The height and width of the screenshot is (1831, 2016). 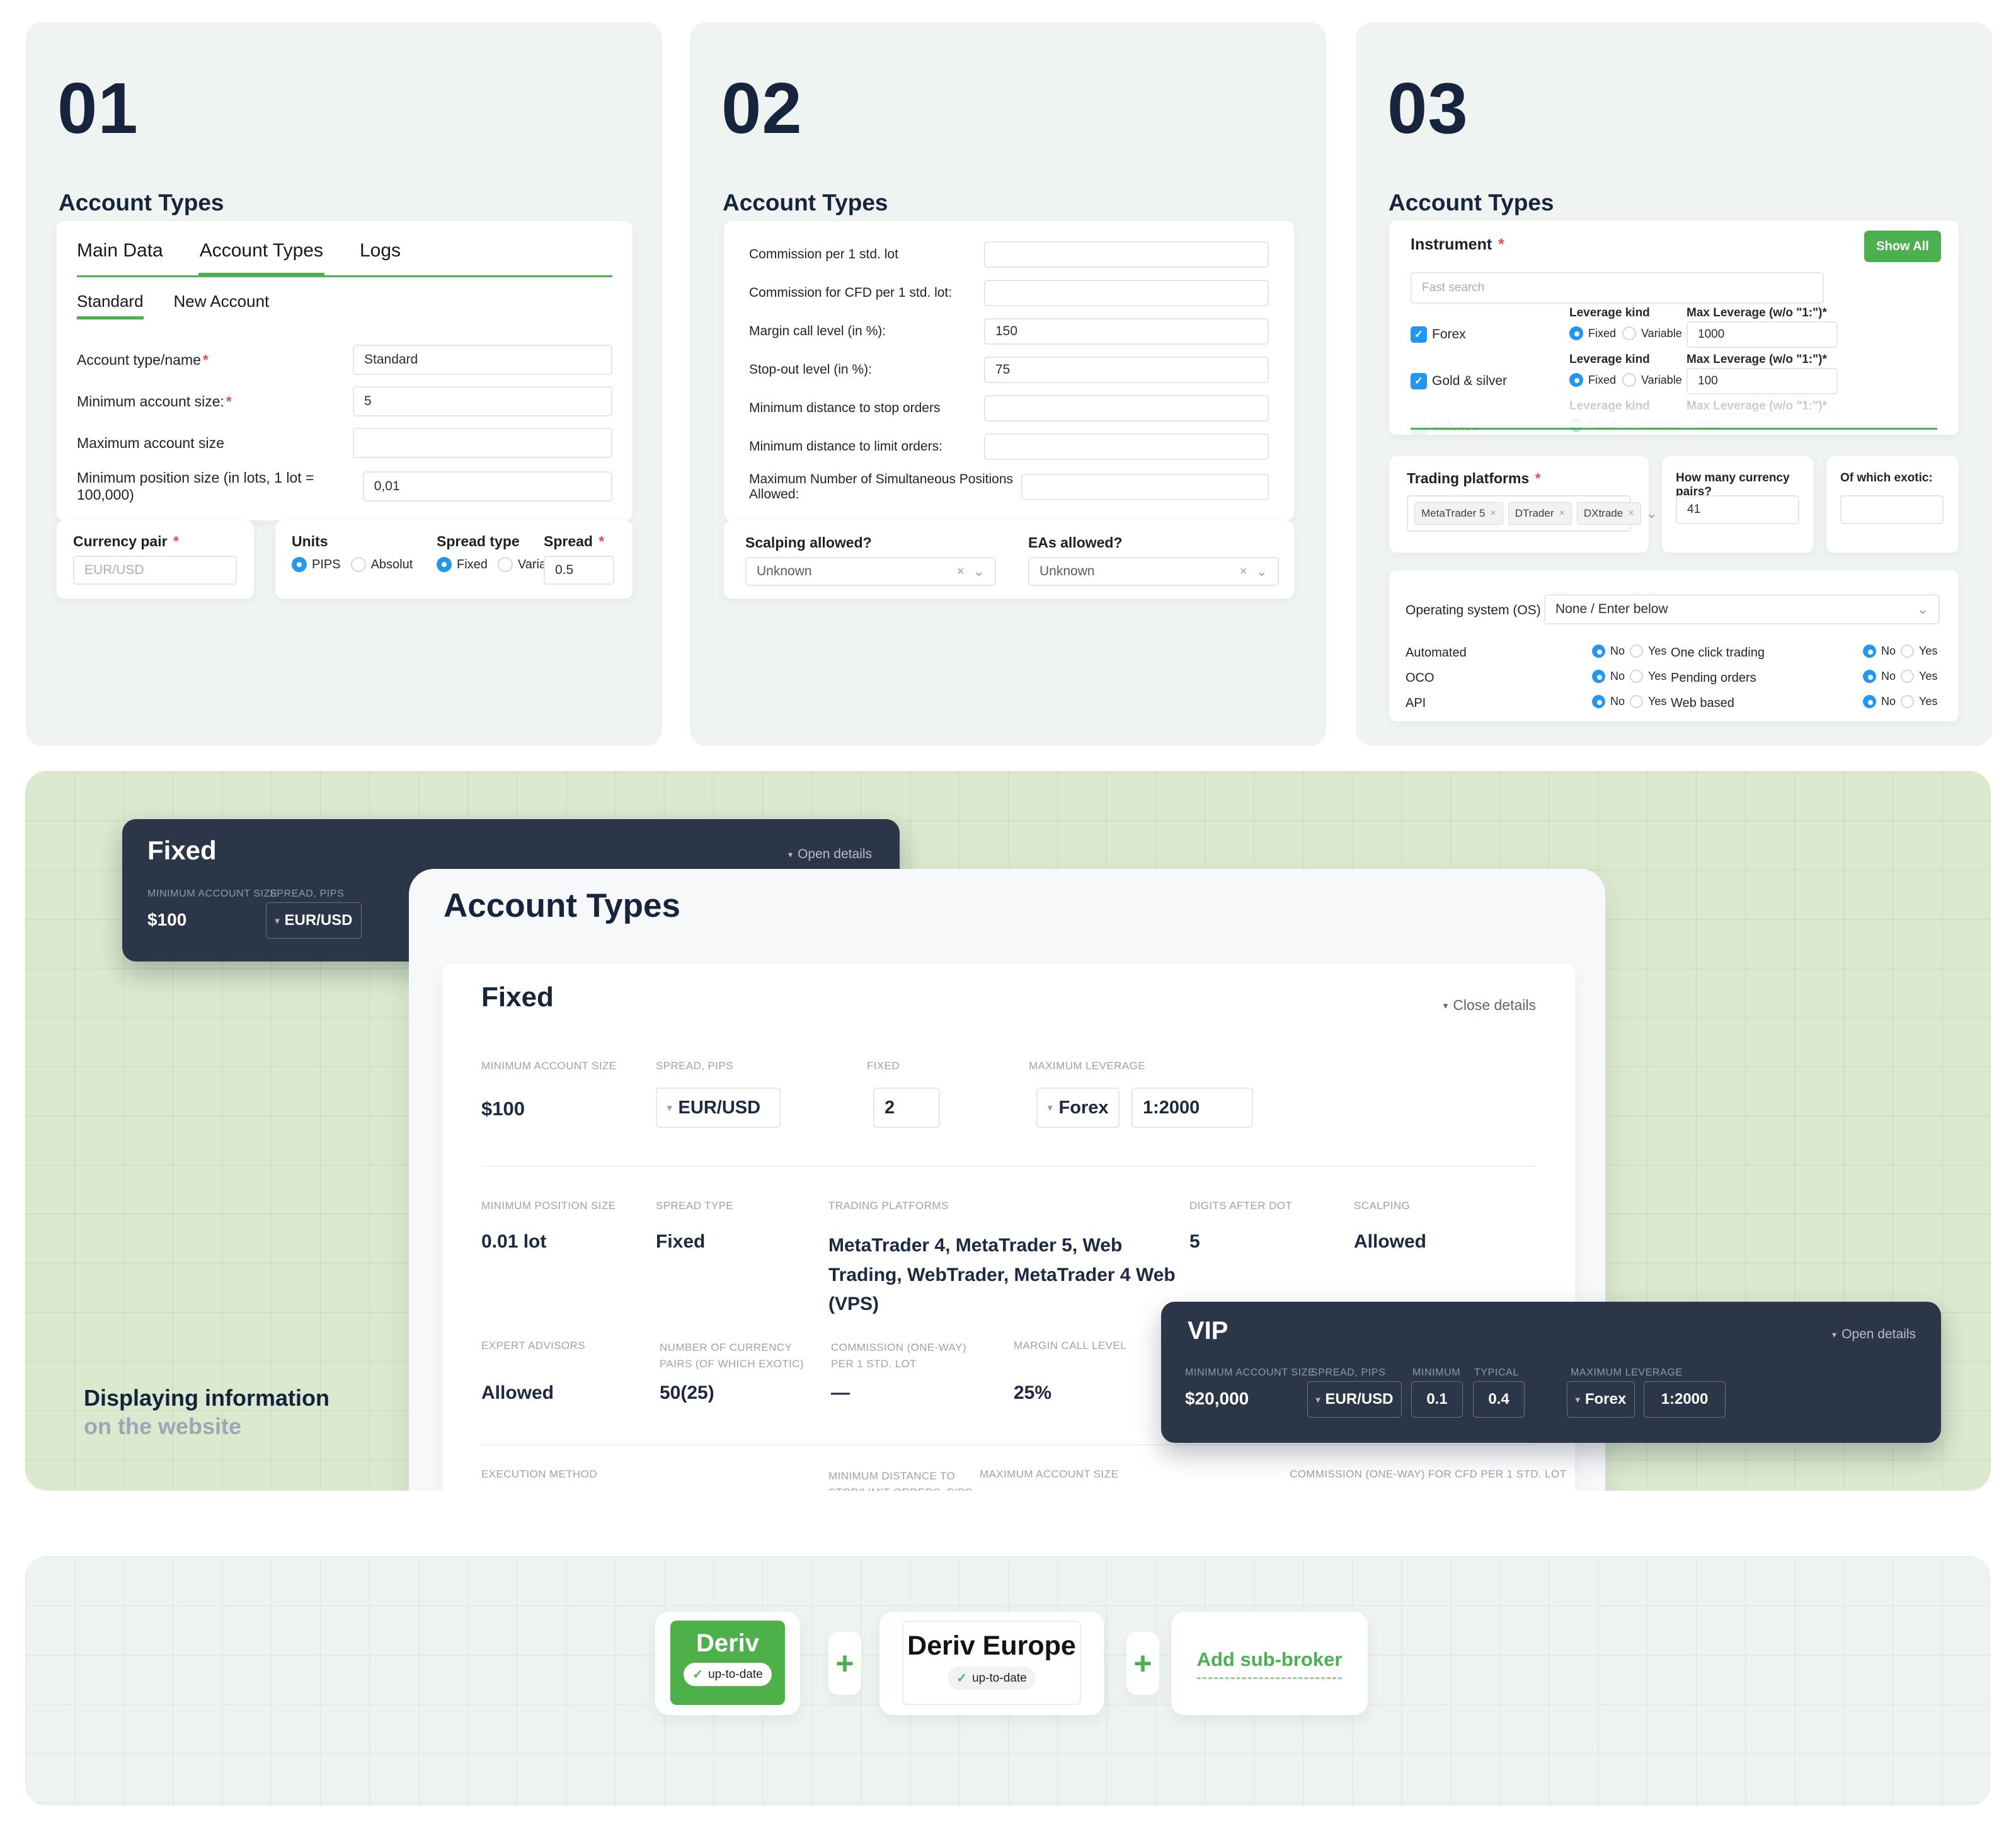 What do you see at coordinates (163, 1426) in the screenshot?
I see `caption-line-2: on the website` at bounding box center [163, 1426].